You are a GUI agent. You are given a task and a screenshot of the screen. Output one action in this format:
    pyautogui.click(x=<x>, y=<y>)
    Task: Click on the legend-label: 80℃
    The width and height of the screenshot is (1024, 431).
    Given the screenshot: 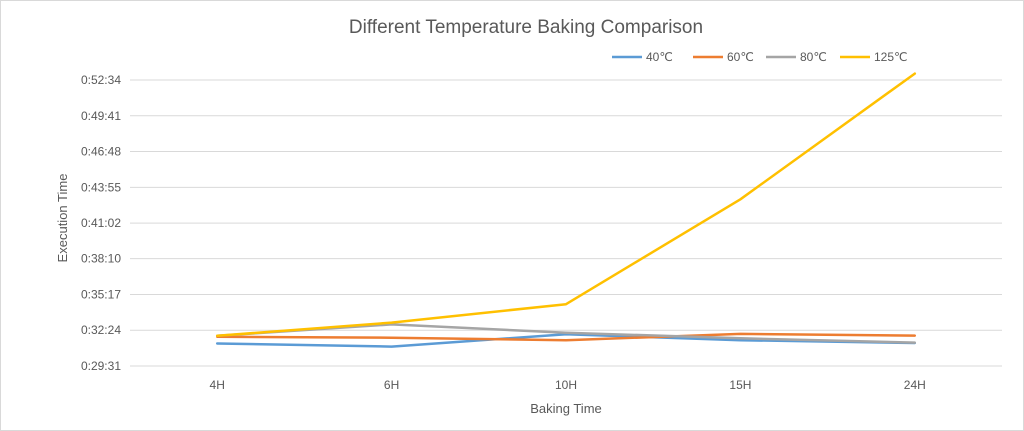 What is the action you would take?
    pyautogui.click(x=813, y=57)
    